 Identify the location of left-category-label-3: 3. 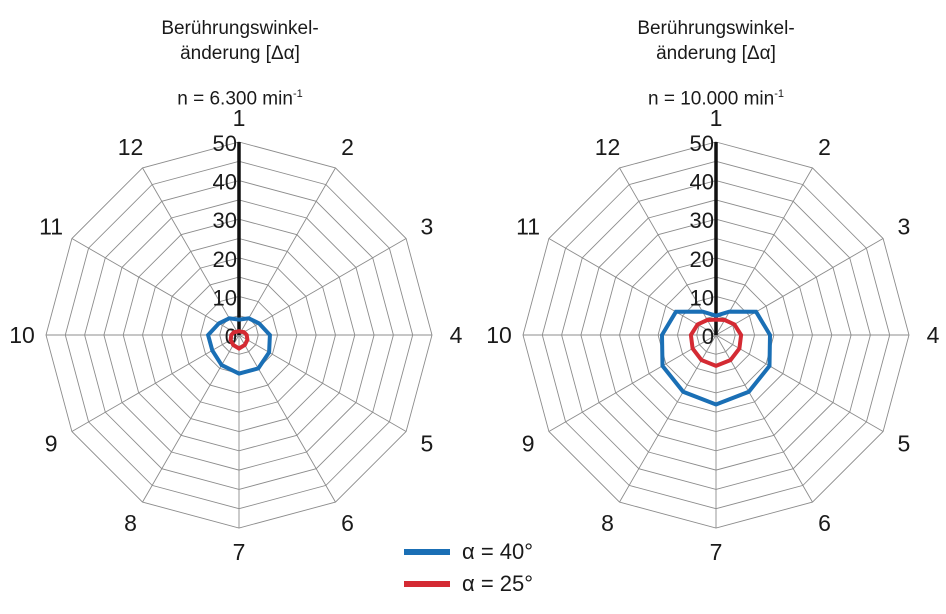
(427, 227).